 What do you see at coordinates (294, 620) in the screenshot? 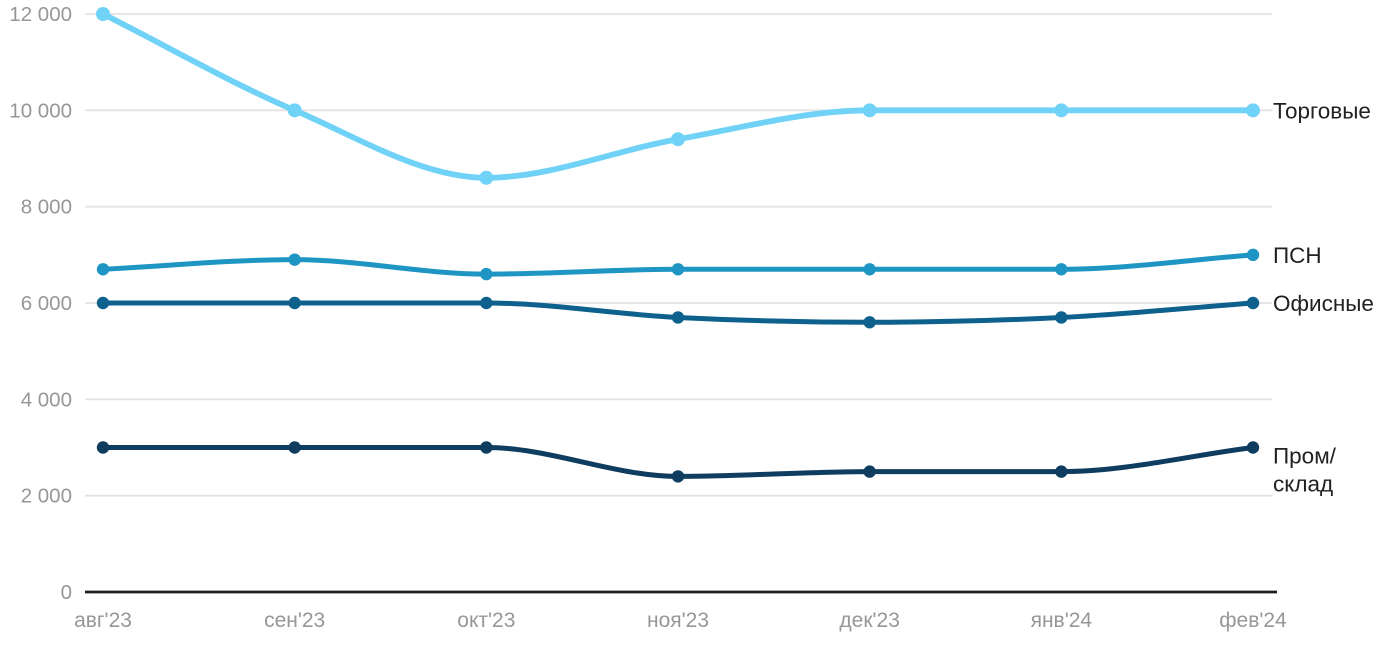
I see `x-tick-label: сен'23` at bounding box center [294, 620].